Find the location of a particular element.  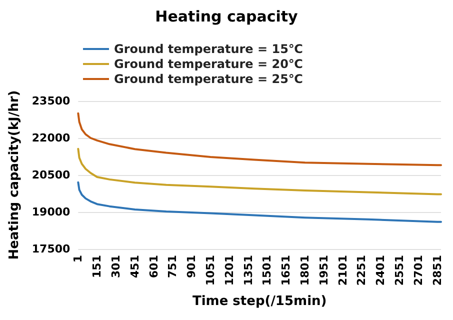

x-tick-label: 1651 is located at coordinates (286, 270).